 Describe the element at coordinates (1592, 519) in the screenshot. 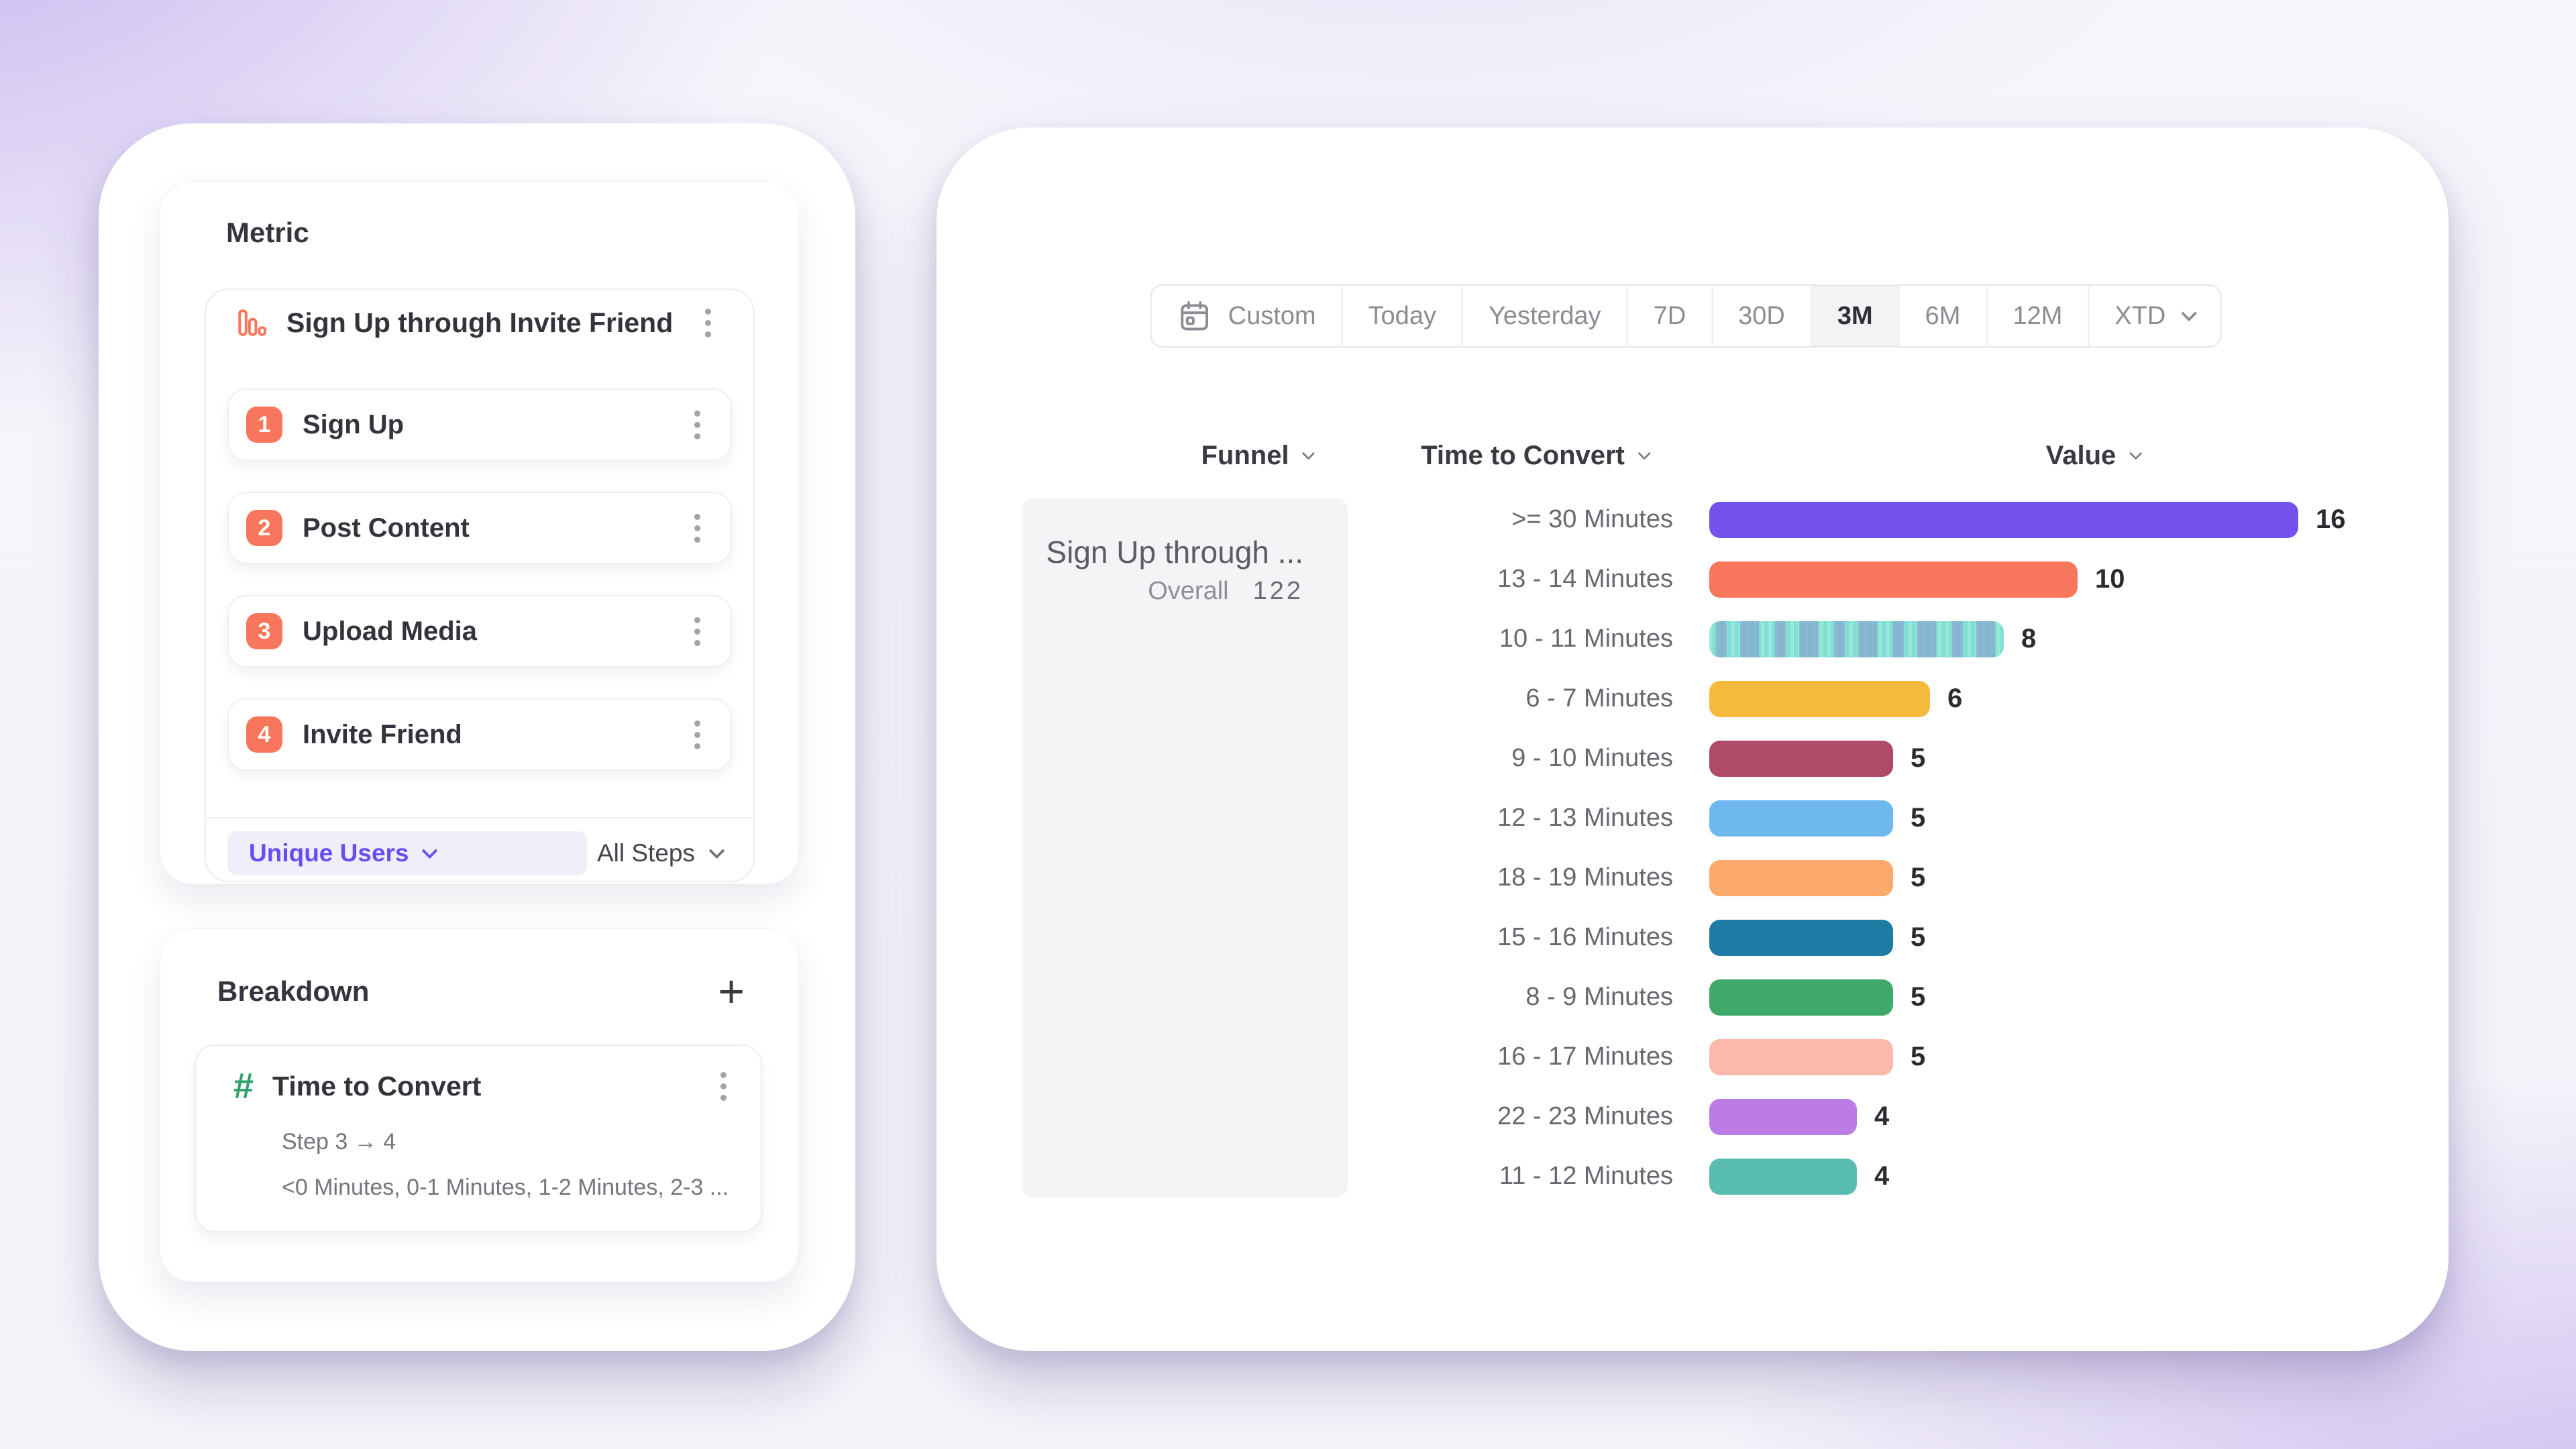

I see `bar-category-label: >= 30 Minutes` at that location.